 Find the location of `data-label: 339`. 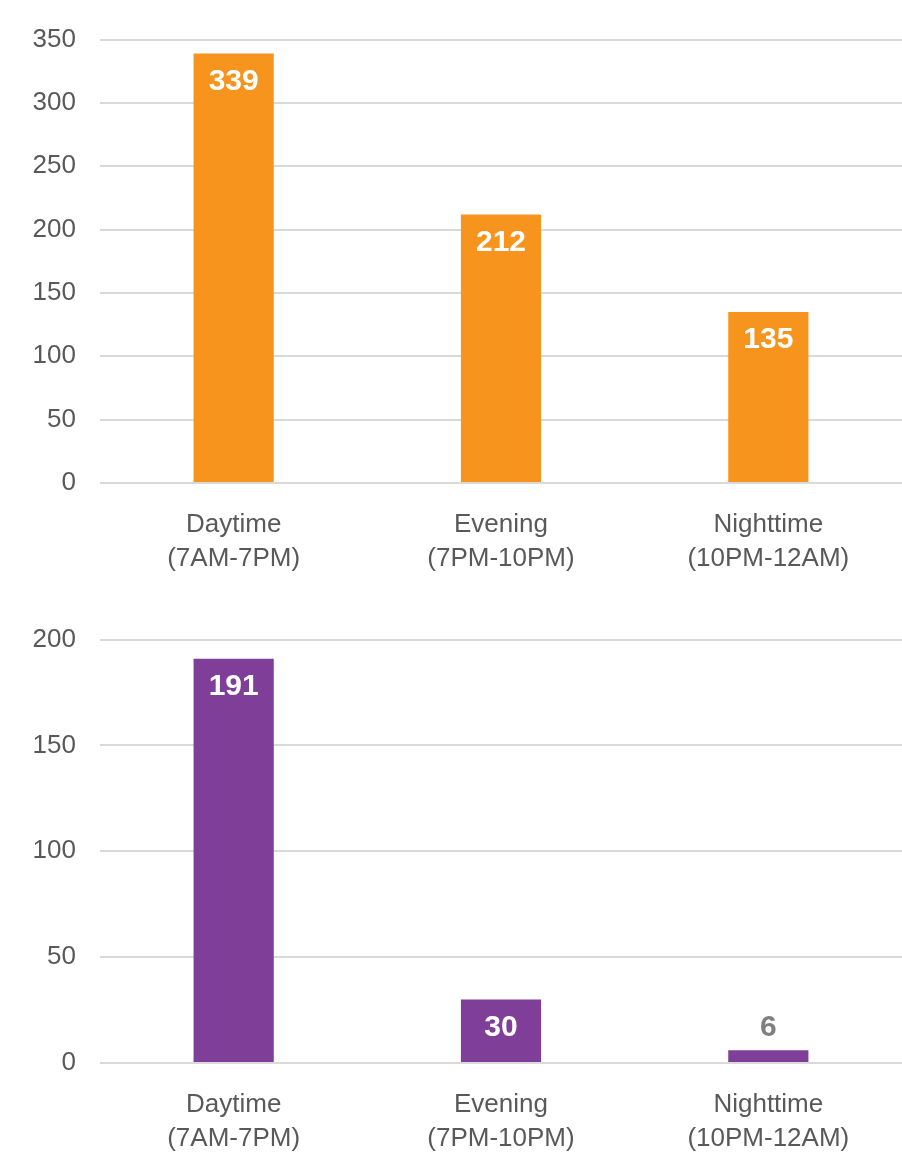

data-label: 339 is located at coordinates (233, 79).